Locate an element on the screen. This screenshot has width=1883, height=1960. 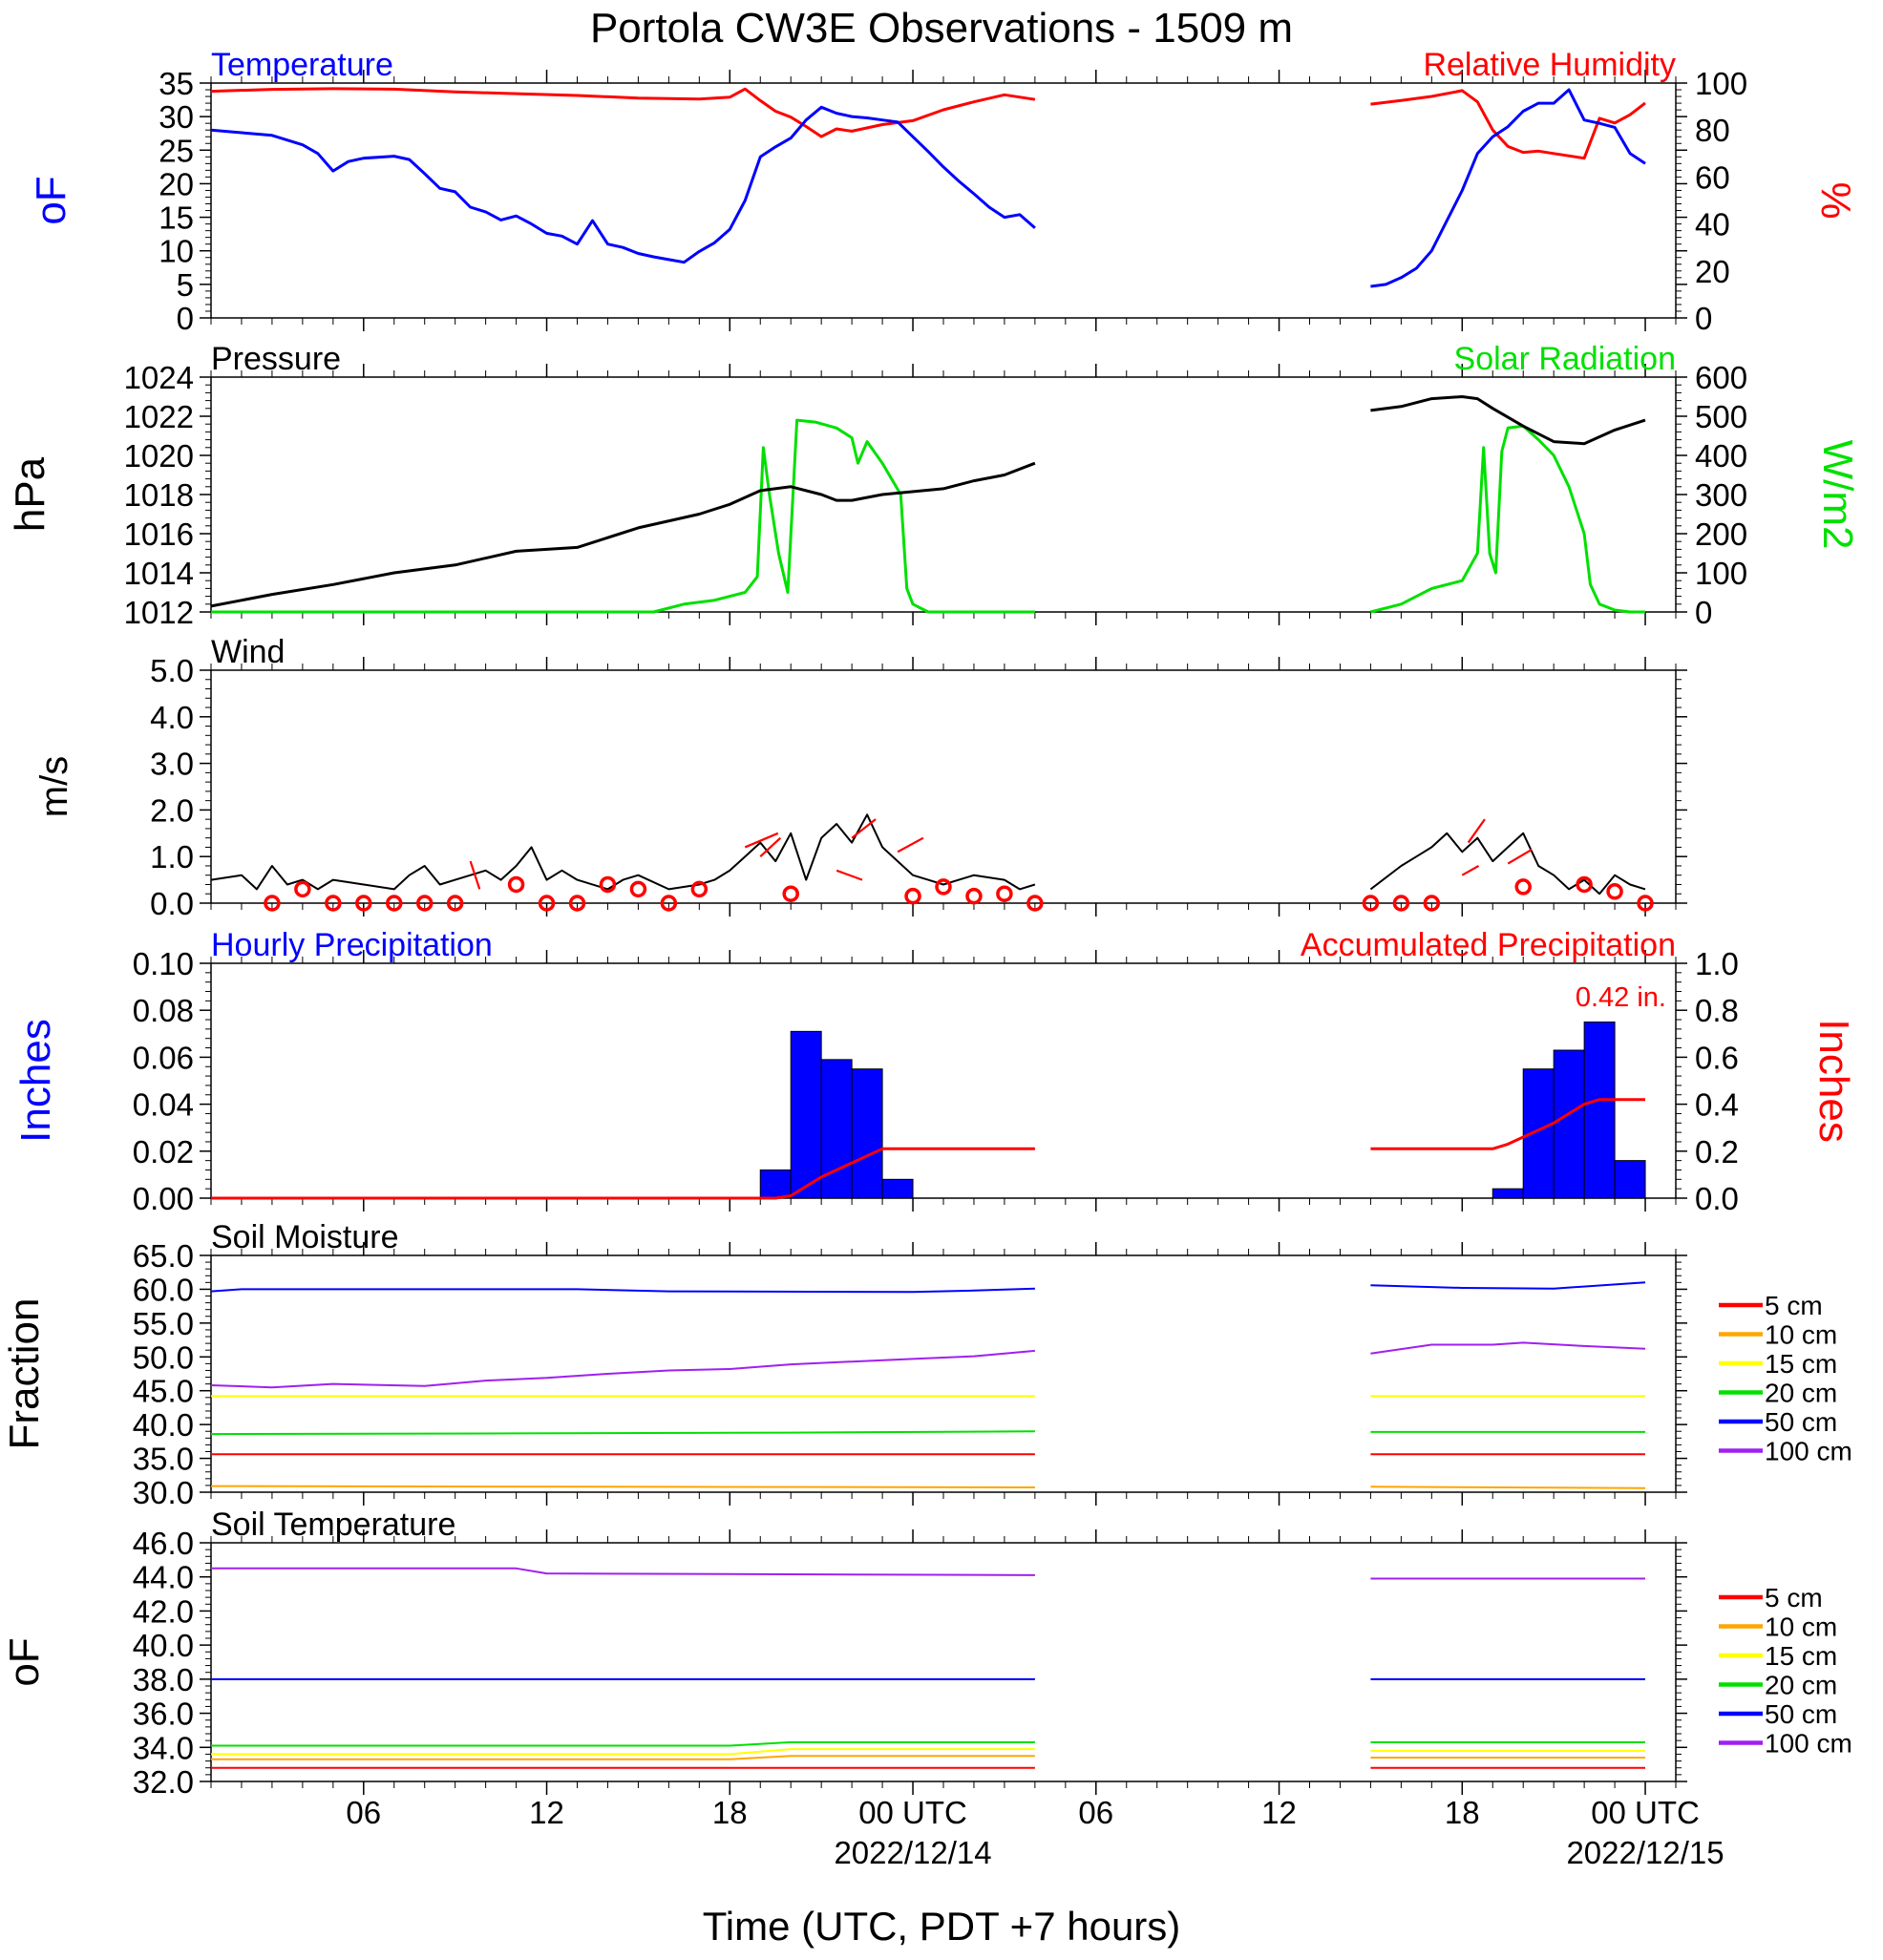
precip-right-tick-label: 0.6 is located at coordinates (1717, 1057).